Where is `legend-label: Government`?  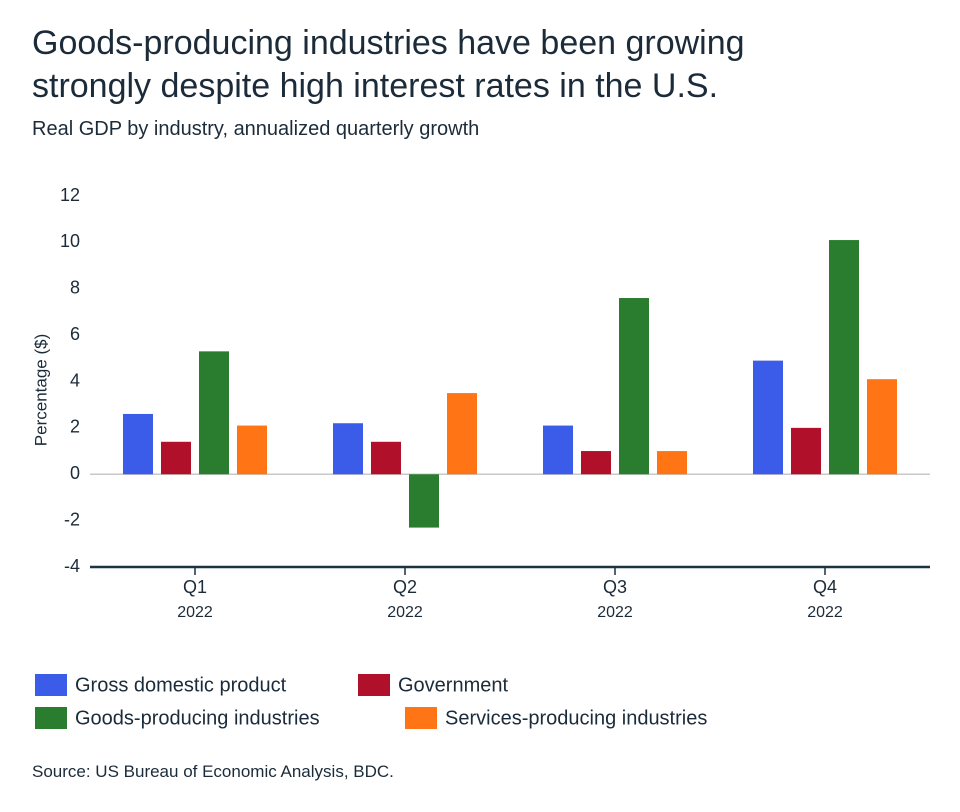
legend-label: Government is located at coordinates (453, 685).